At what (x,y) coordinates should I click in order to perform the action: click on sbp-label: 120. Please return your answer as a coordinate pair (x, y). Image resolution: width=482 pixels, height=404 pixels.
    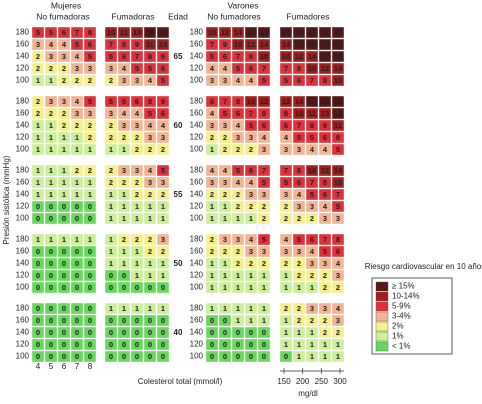
    Looking at the image, I should click on (23, 275).